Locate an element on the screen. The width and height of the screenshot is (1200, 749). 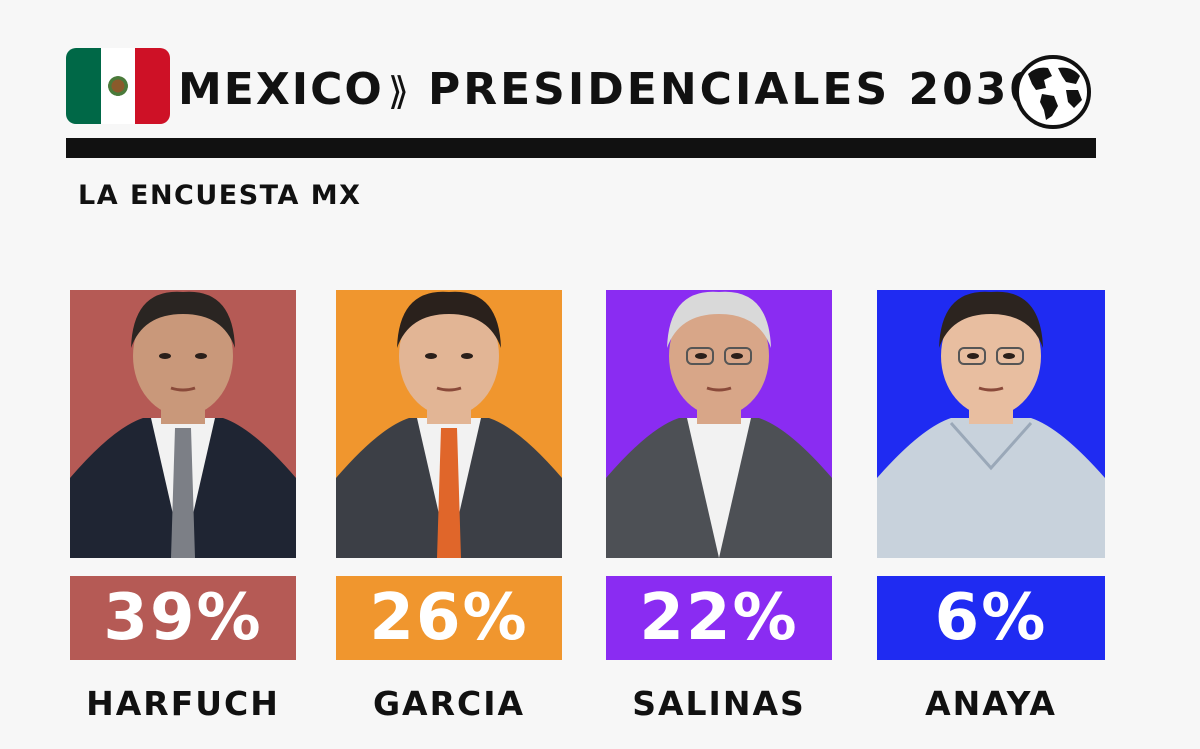
value-label: 6% is located at coordinates (991, 618).